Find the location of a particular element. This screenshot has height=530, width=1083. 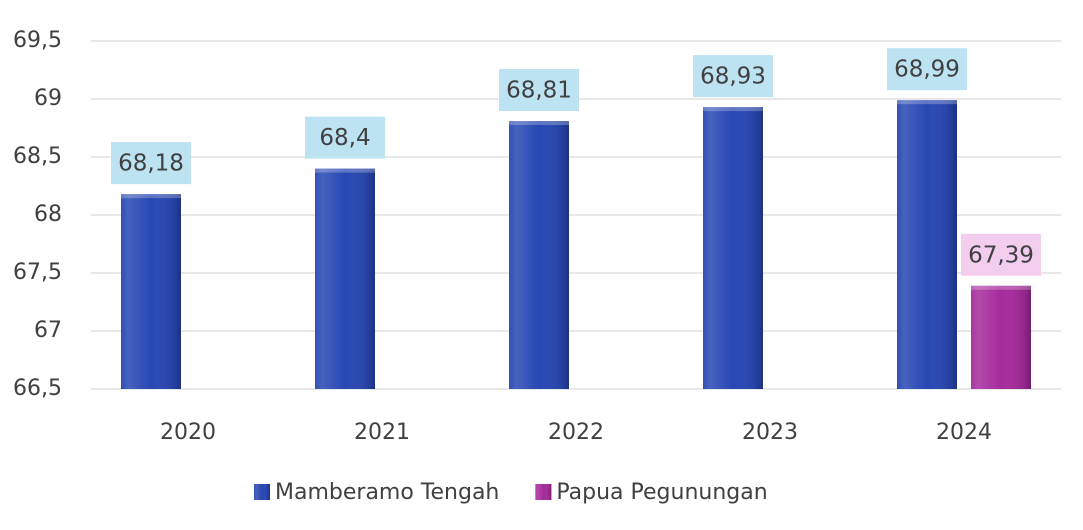

y-tick-label: 68,5 is located at coordinates (37, 156).